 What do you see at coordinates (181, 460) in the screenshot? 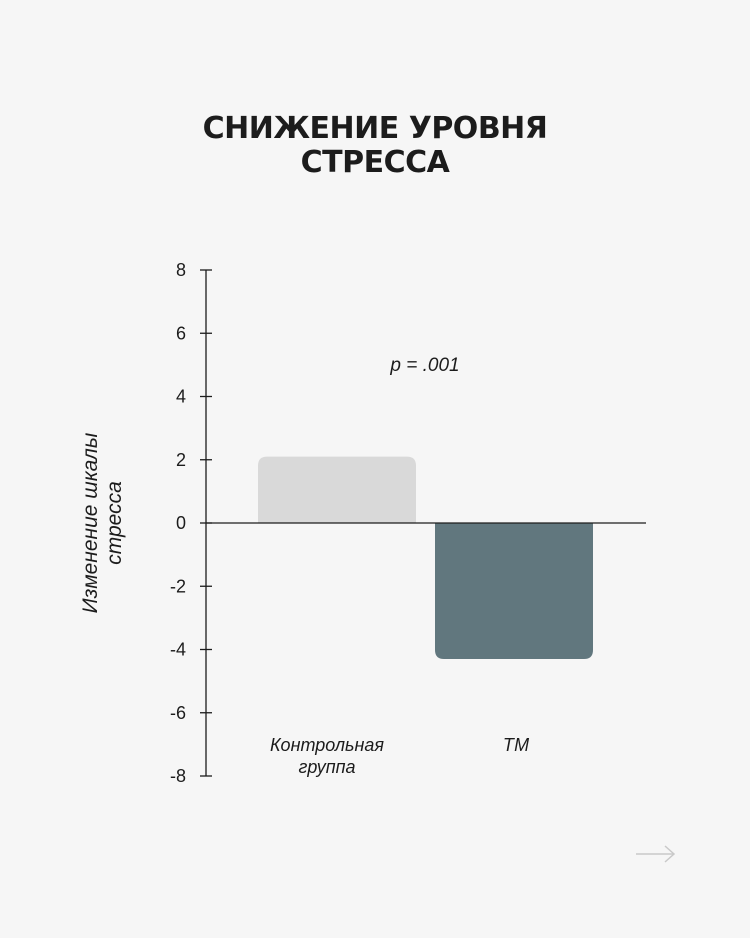
I see `y-tick-label: 2` at bounding box center [181, 460].